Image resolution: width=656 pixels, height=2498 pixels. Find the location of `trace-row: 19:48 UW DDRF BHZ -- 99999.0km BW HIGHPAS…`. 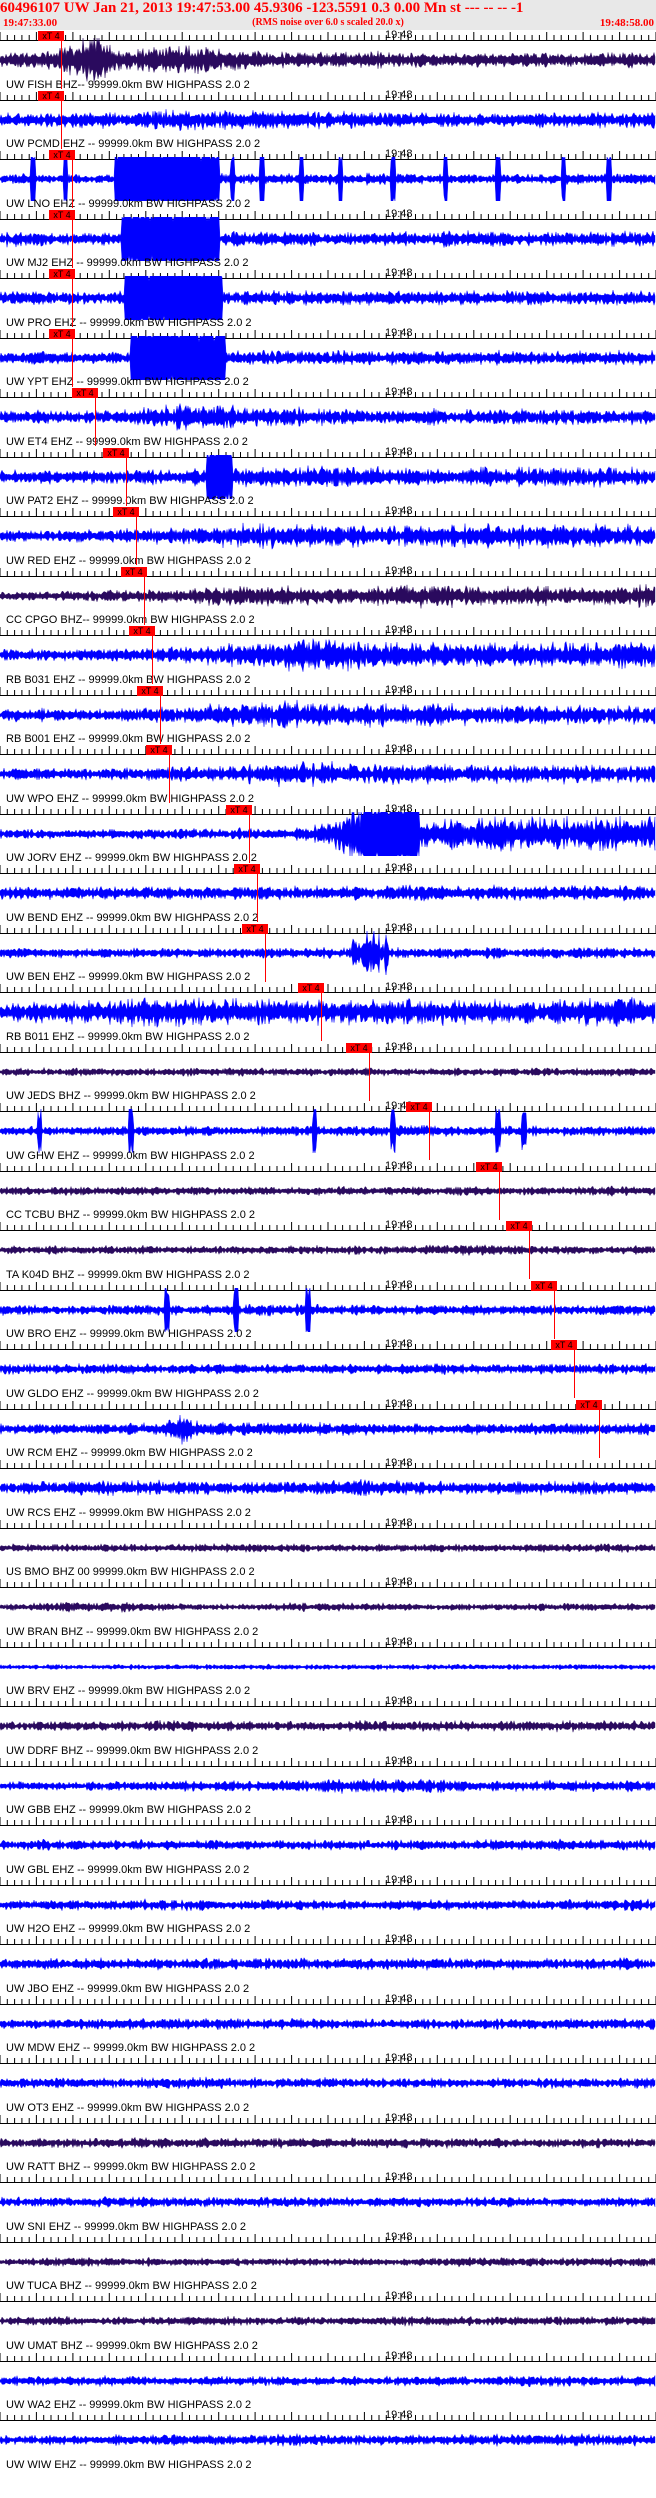

trace-row: 19:48 UW DDRF BHZ -- 99999.0km BW HIGHPAS… is located at coordinates (328, 1726).